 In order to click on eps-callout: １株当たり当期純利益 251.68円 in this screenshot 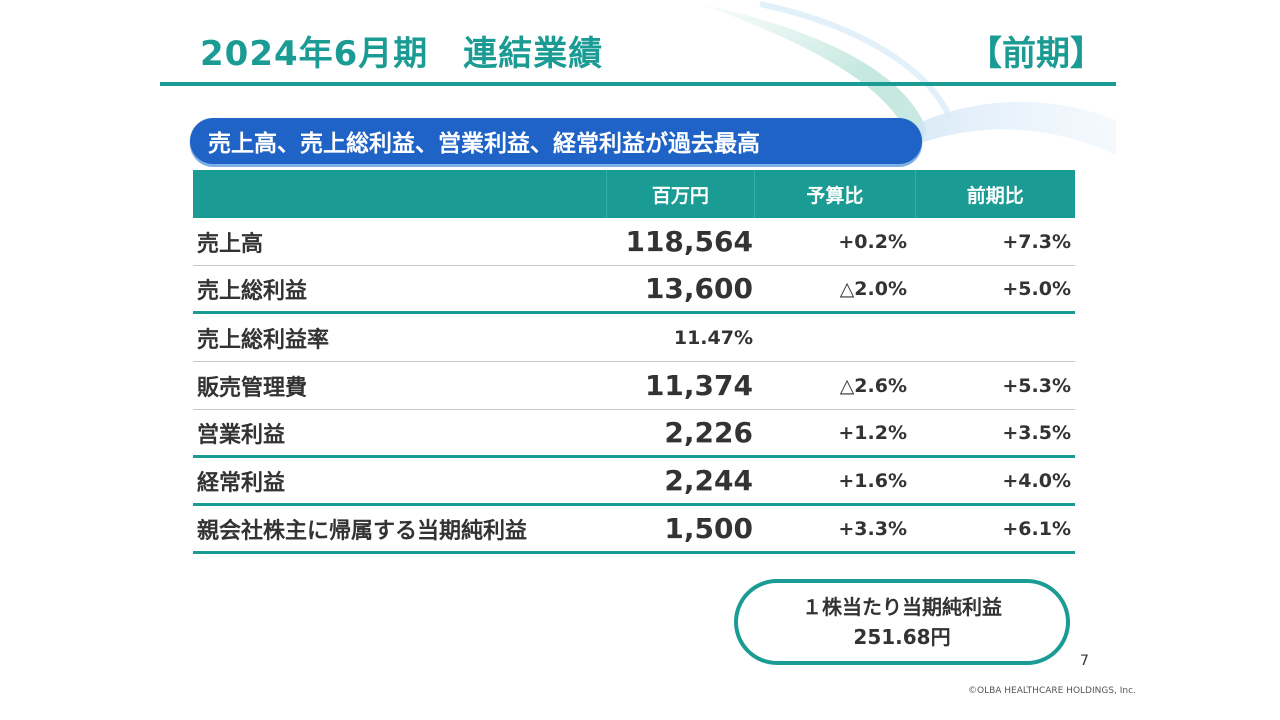, I will do `click(902, 622)`.